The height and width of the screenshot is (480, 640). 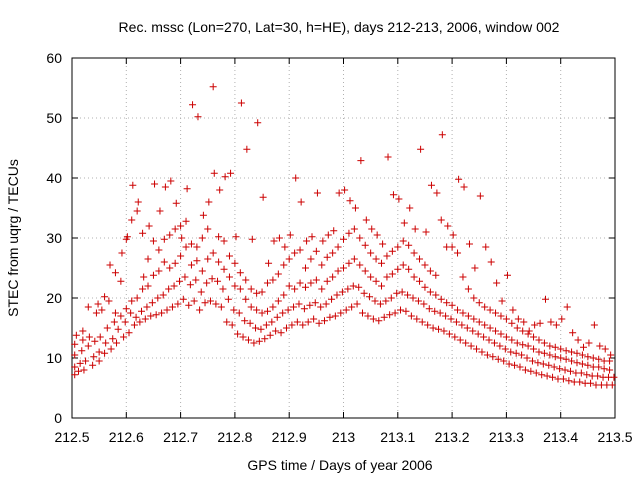 I want to click on x-tick-label: 212.9, so click(x=289, y=437).